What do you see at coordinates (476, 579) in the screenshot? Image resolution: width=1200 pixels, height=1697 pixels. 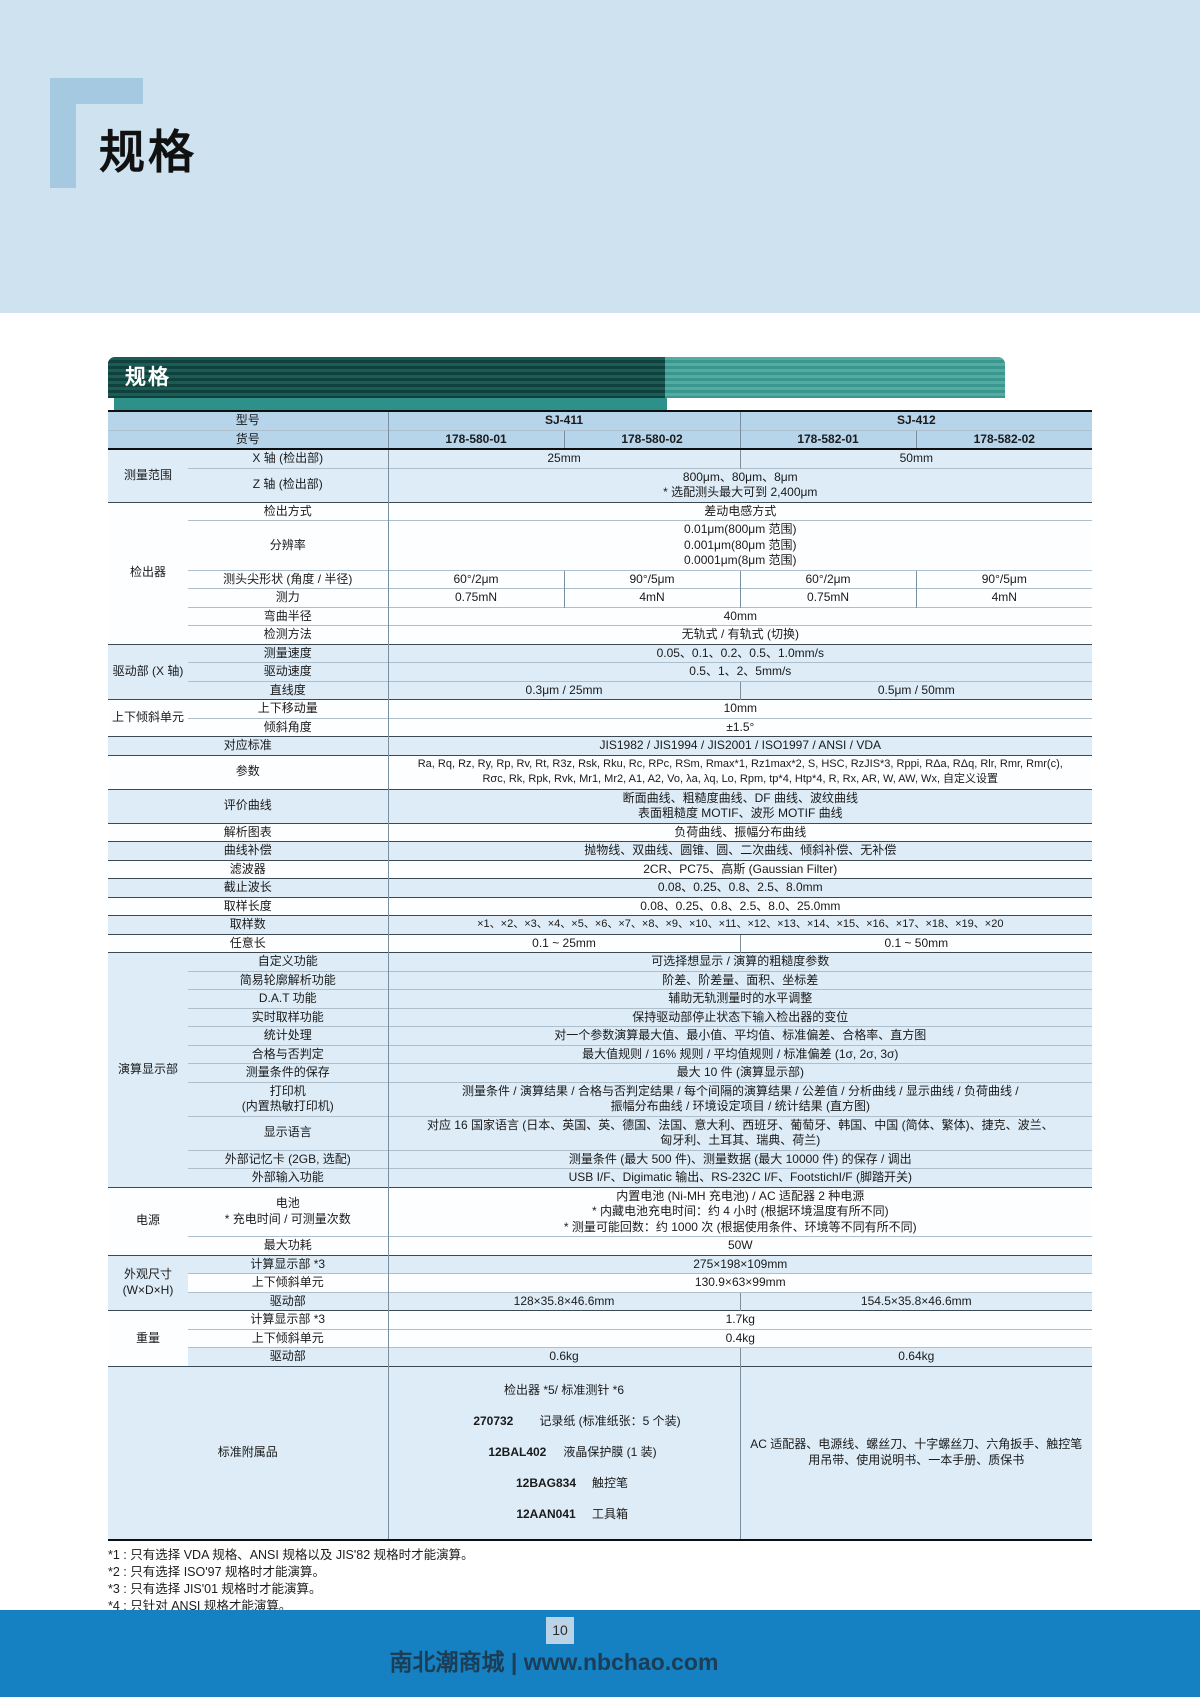 I see `value-stylus-tip-0: 60°/2μm` at bounding box center [476, 579].